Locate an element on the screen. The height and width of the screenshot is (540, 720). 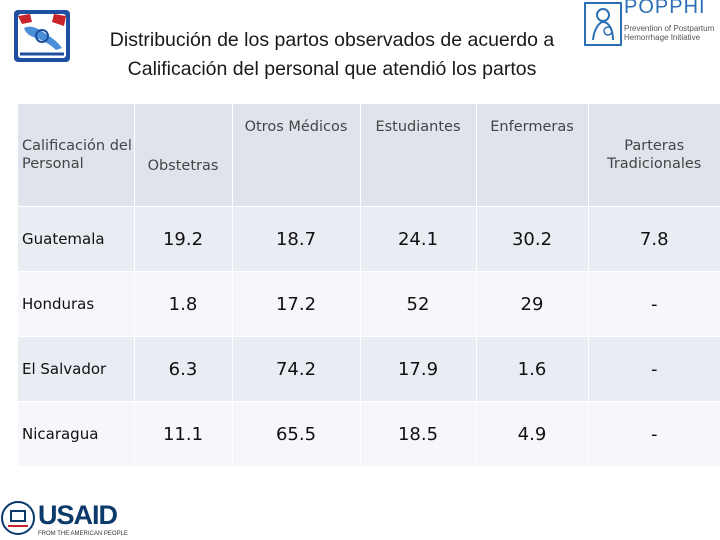
table-cell: 18.7 is located at coordinates (295, 239).